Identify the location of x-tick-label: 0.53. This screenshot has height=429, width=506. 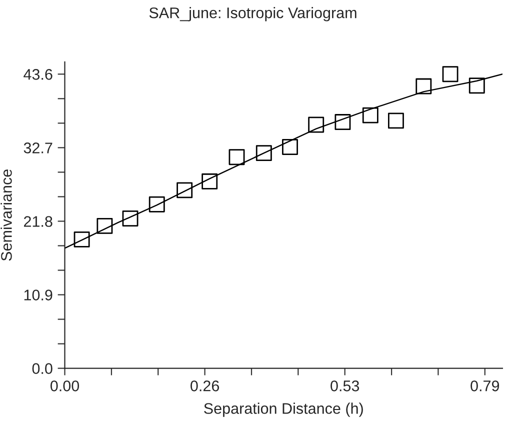
(345, 386).